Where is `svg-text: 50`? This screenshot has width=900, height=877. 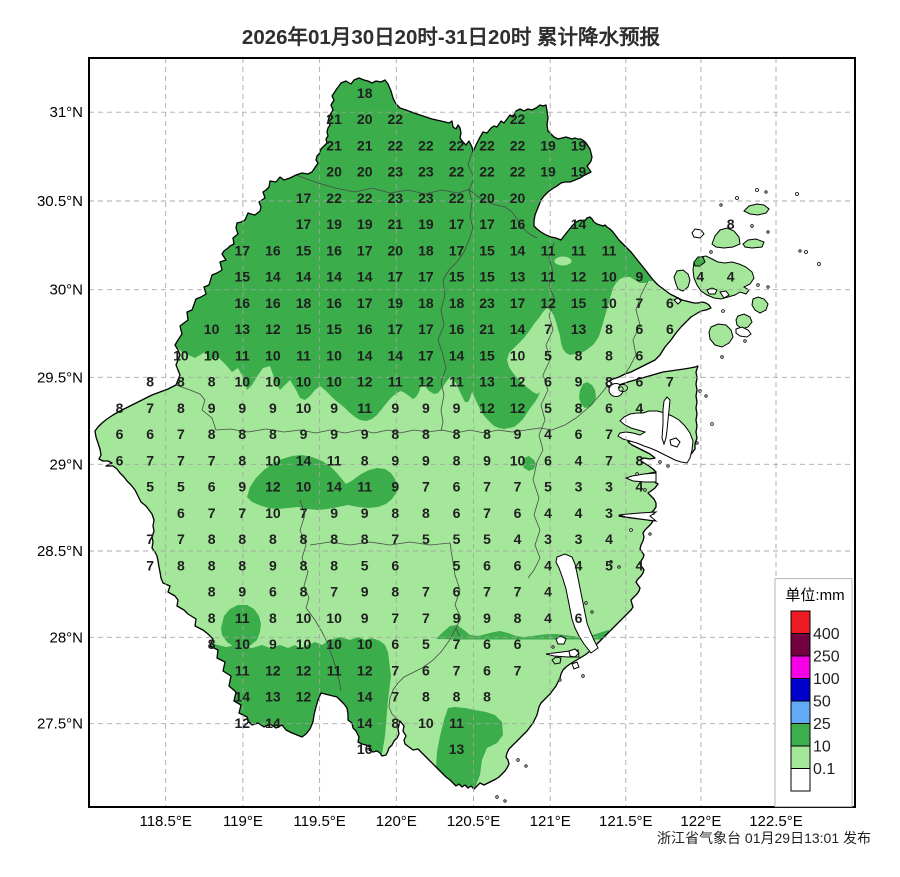
svg-text: 50 is located at coordinates (822, 702).